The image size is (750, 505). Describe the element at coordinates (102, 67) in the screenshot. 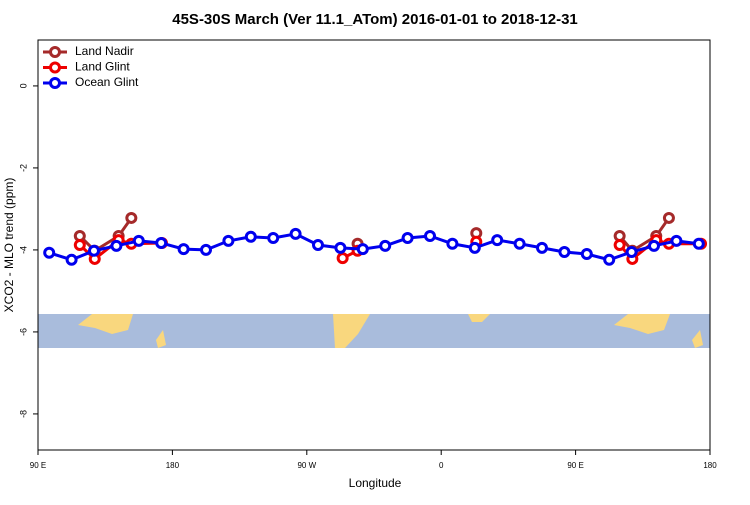

I see `legend-label: Land Glint` at that location.